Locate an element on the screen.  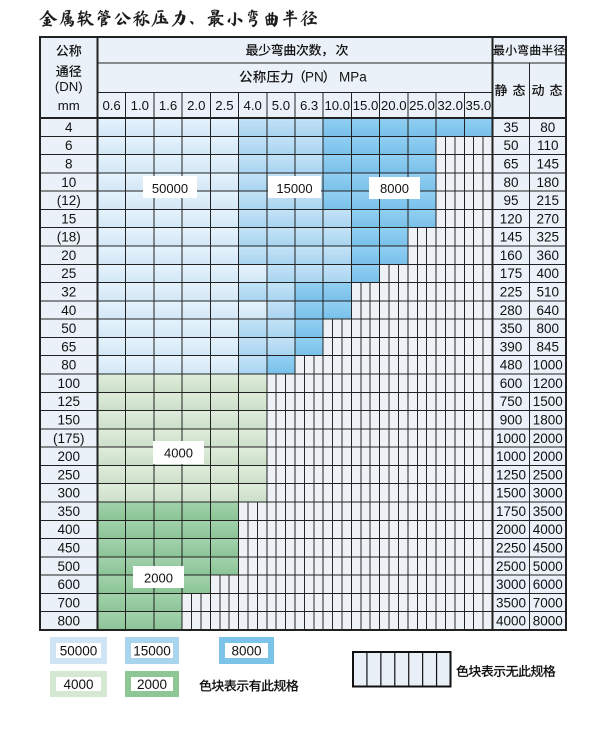
svg-text: 510 is located at coordinates (547, 292).